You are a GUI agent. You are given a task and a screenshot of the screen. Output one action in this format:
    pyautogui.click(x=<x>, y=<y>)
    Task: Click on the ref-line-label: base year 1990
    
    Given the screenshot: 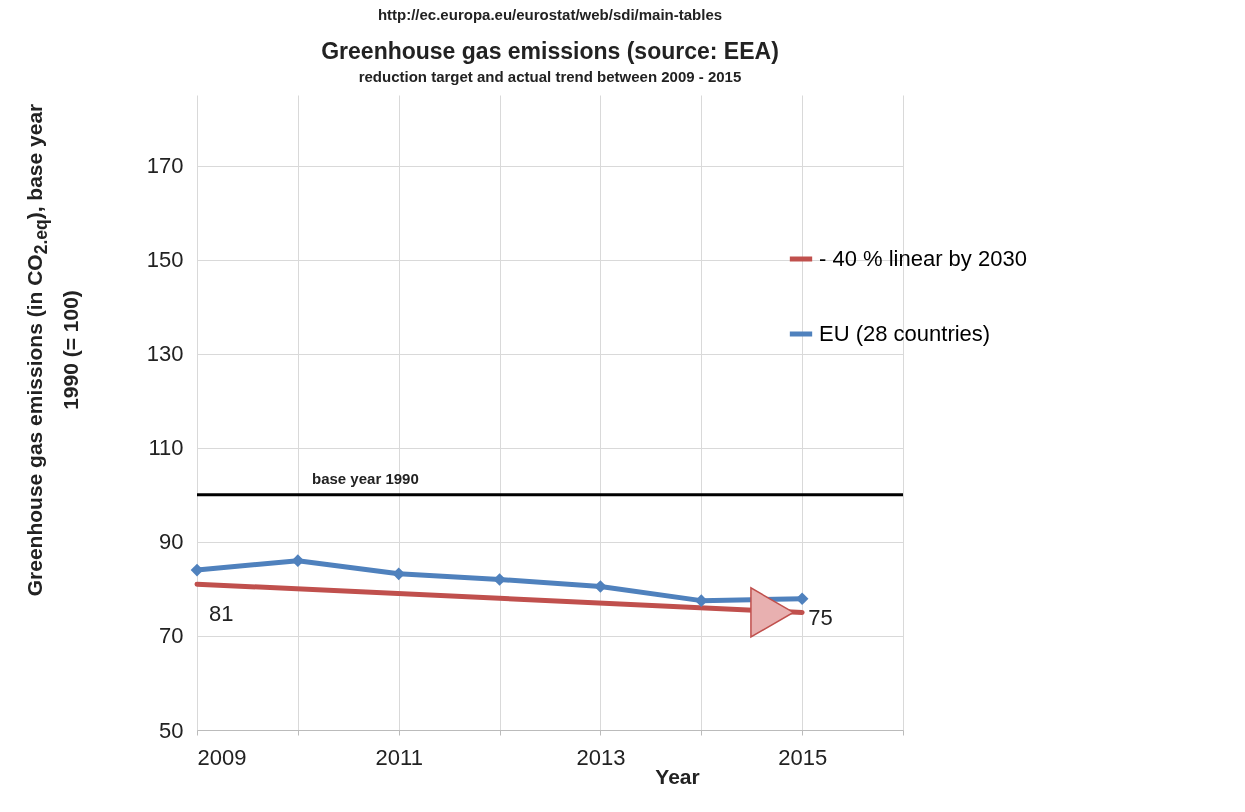 What is the action you would take?
    pyautogui.click(x=365, y=478)
    